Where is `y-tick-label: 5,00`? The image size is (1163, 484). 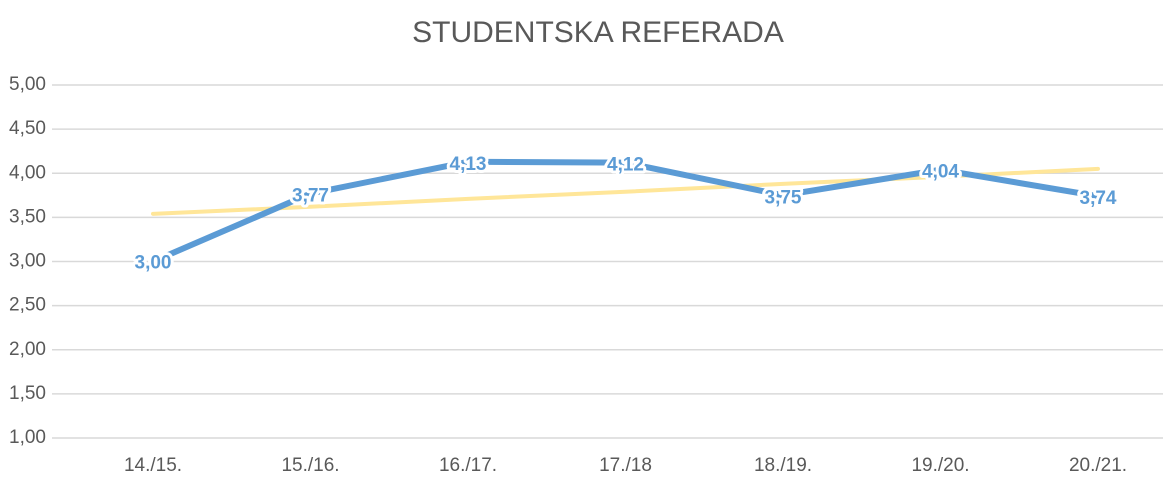 y-tick-label: 5,00 is located at coordinates (27, 84).